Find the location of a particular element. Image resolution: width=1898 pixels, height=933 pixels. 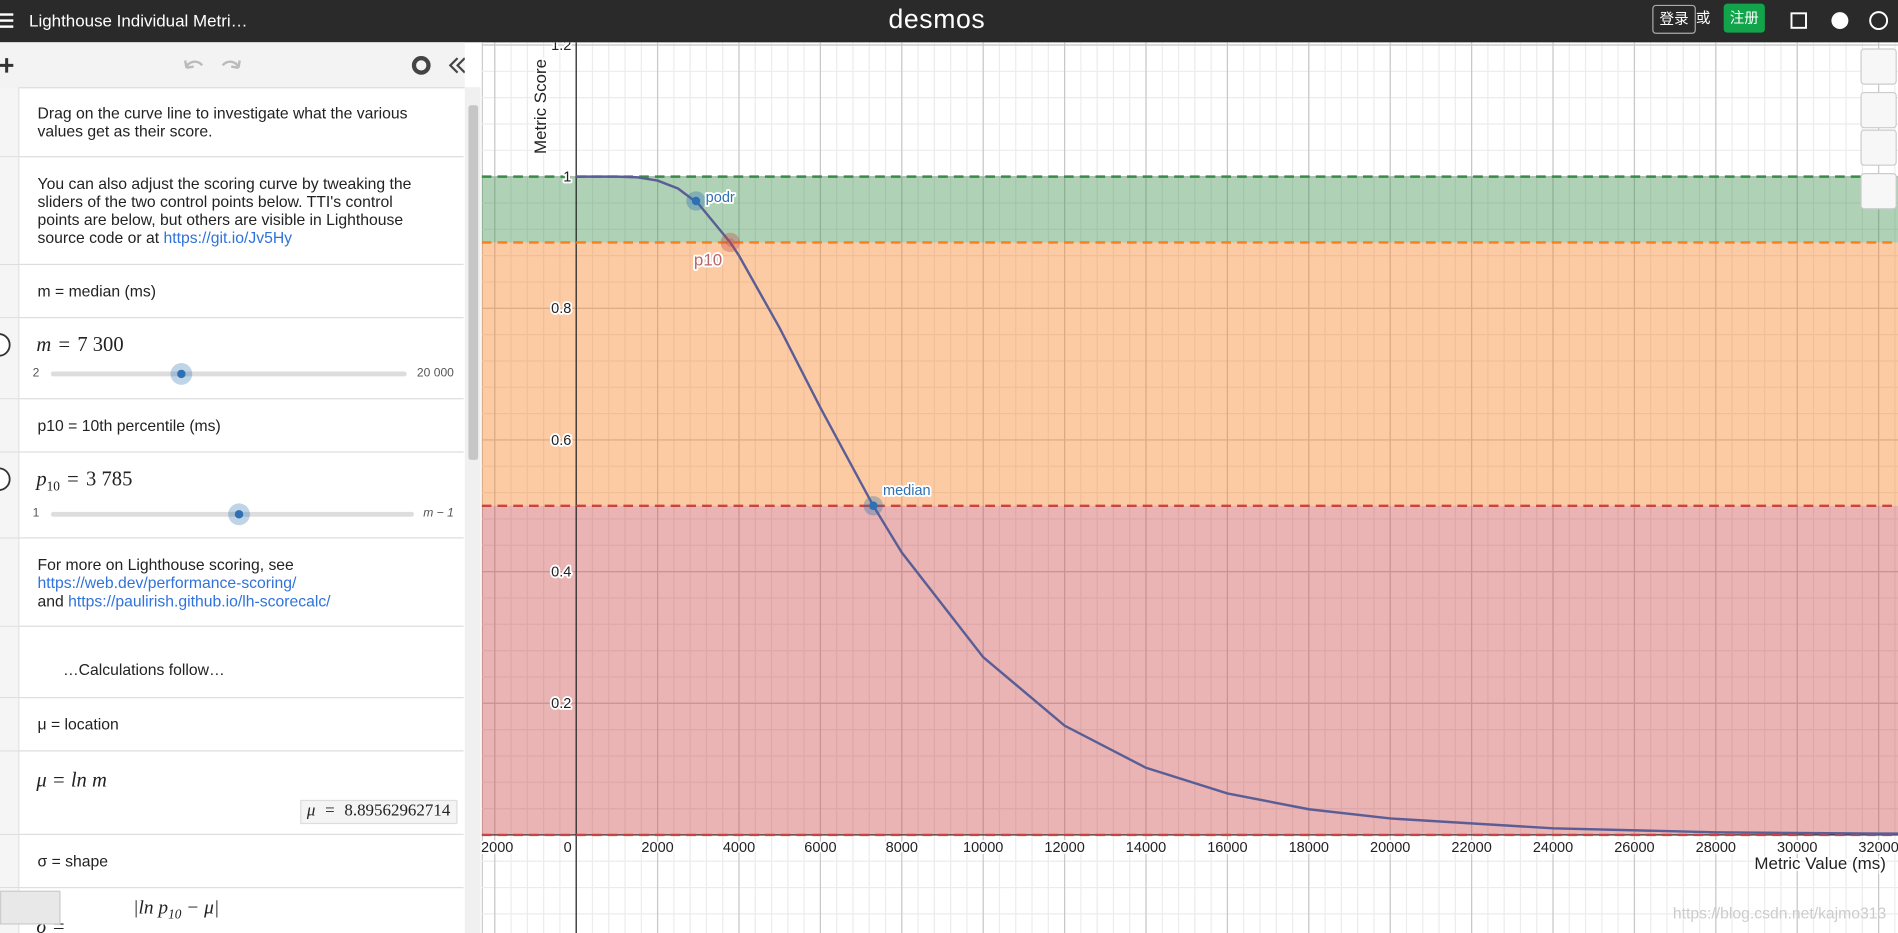

toolbar-icons is located at coordinates (233, 65).